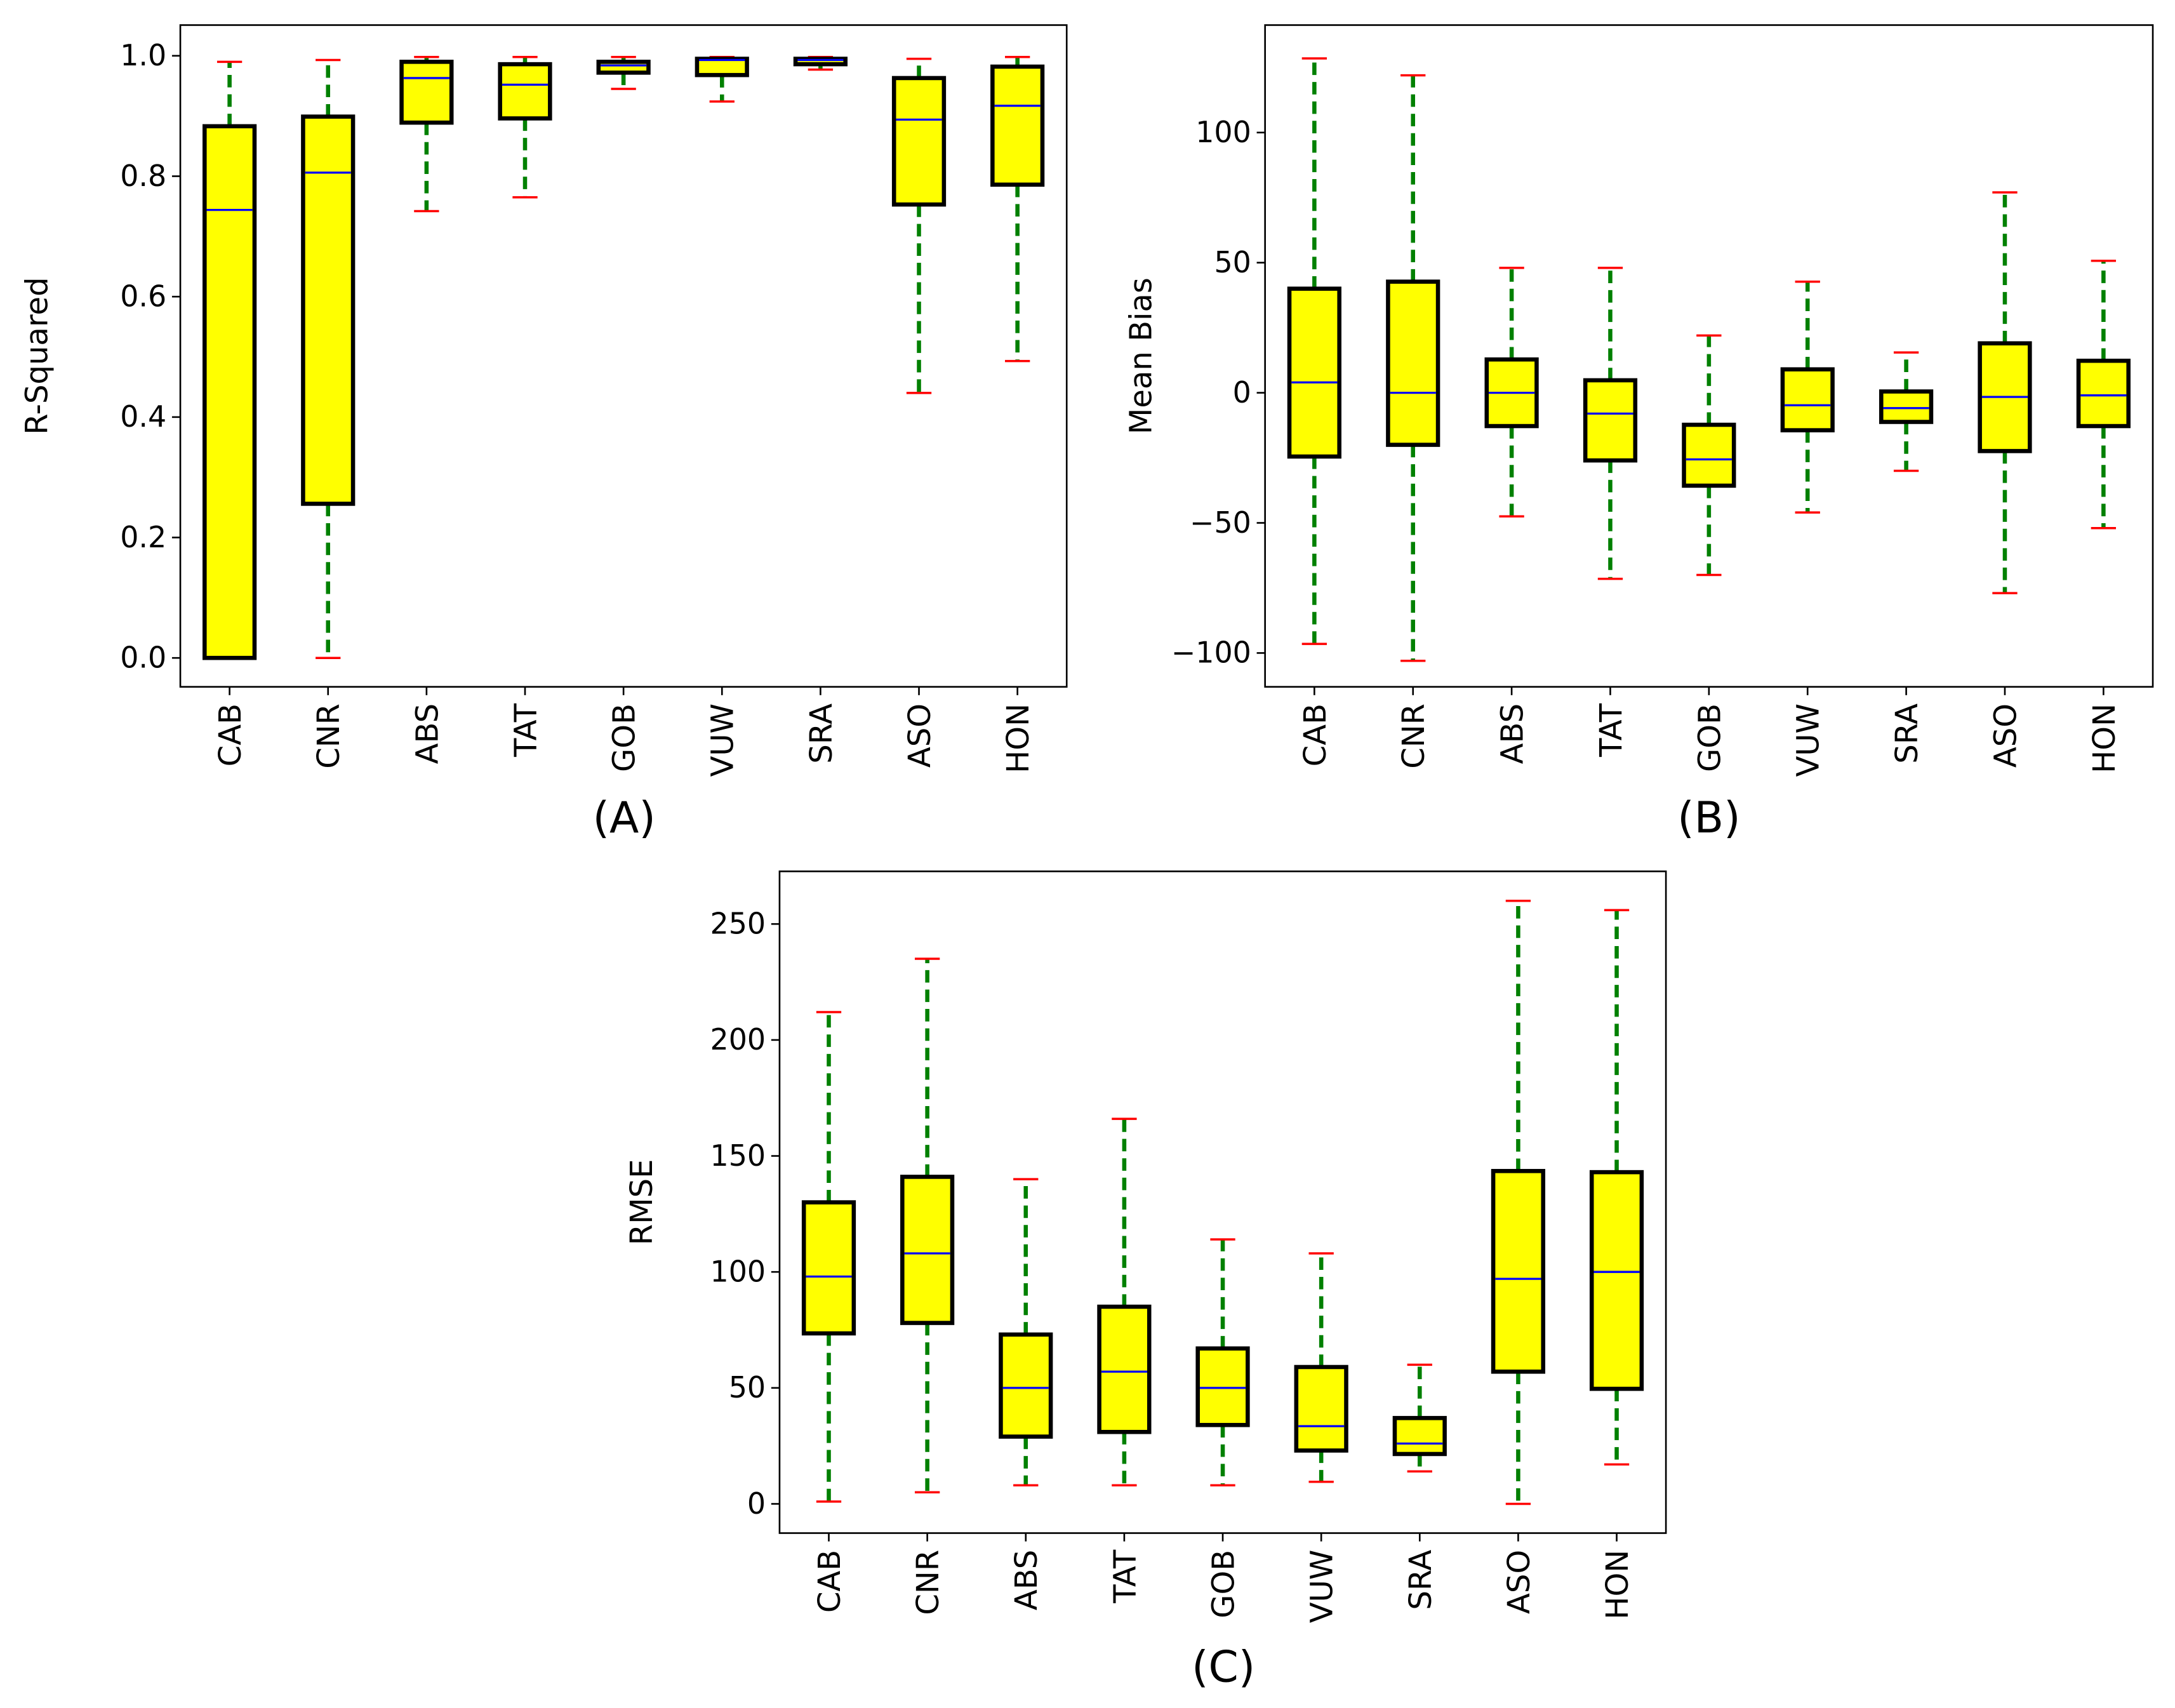  Describe the element at coordinates (738, 1156) in the screenshot. I see `y-tick-label: 150` at that location.